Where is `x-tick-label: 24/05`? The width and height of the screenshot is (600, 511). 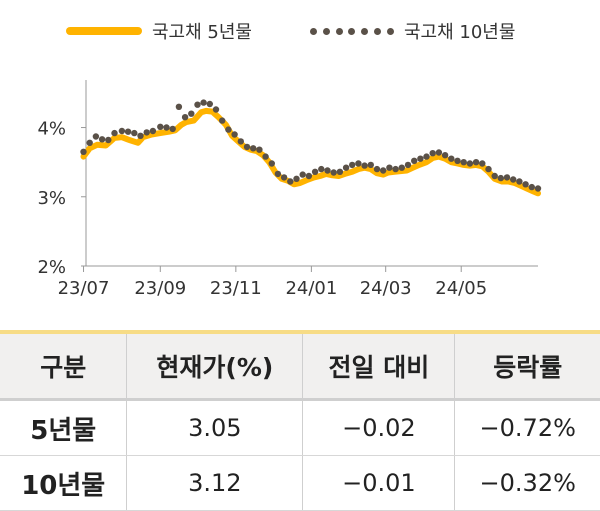 x-tick-label: 24/05 is located at coordinates (461, 288).